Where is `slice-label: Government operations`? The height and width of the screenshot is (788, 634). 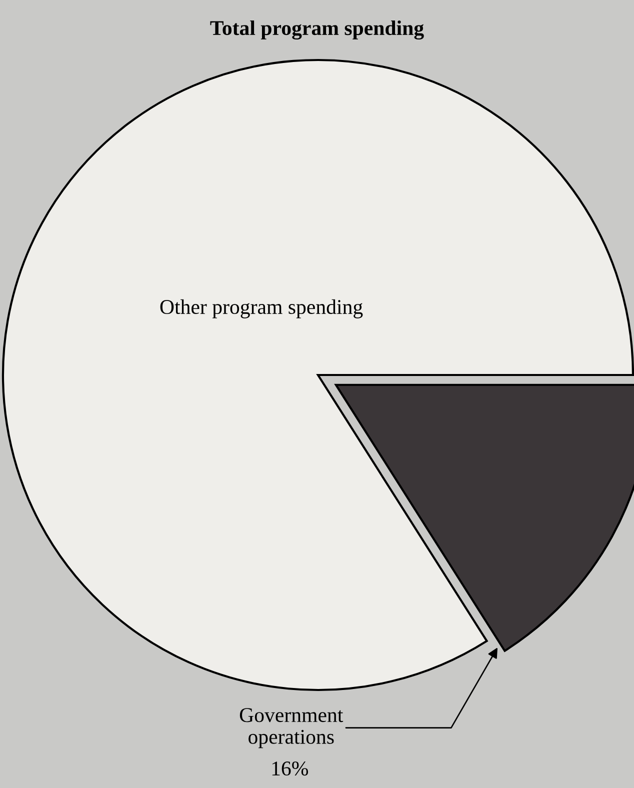
slice-label: Government operations is located at coordinates (292, 728).